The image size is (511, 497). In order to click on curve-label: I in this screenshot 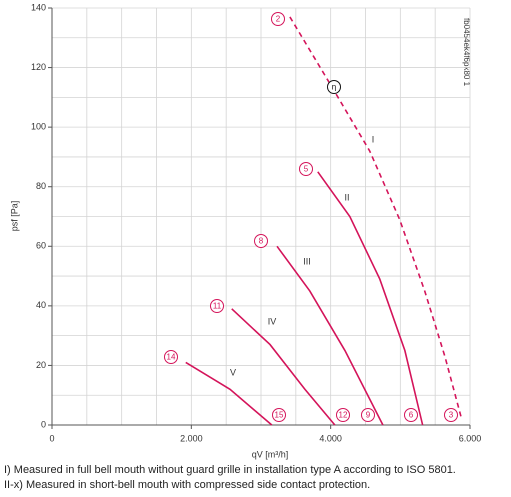, I will do `click(373, 139)`.